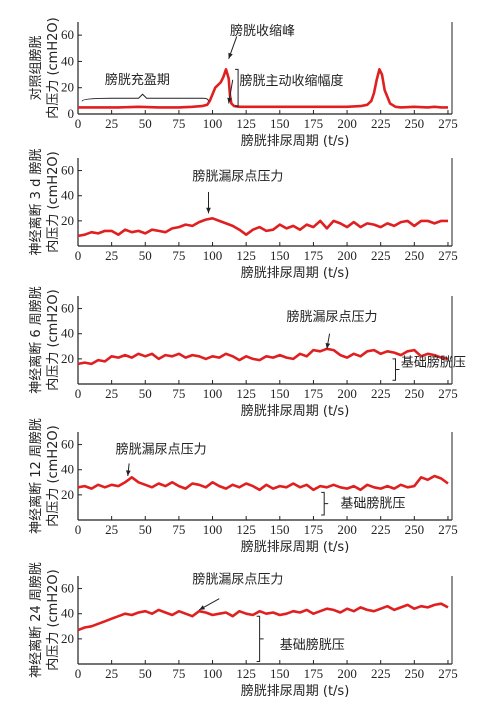  I want to click on y-axis-label: 神经离断 12 周膀胱, so click(36, 476).